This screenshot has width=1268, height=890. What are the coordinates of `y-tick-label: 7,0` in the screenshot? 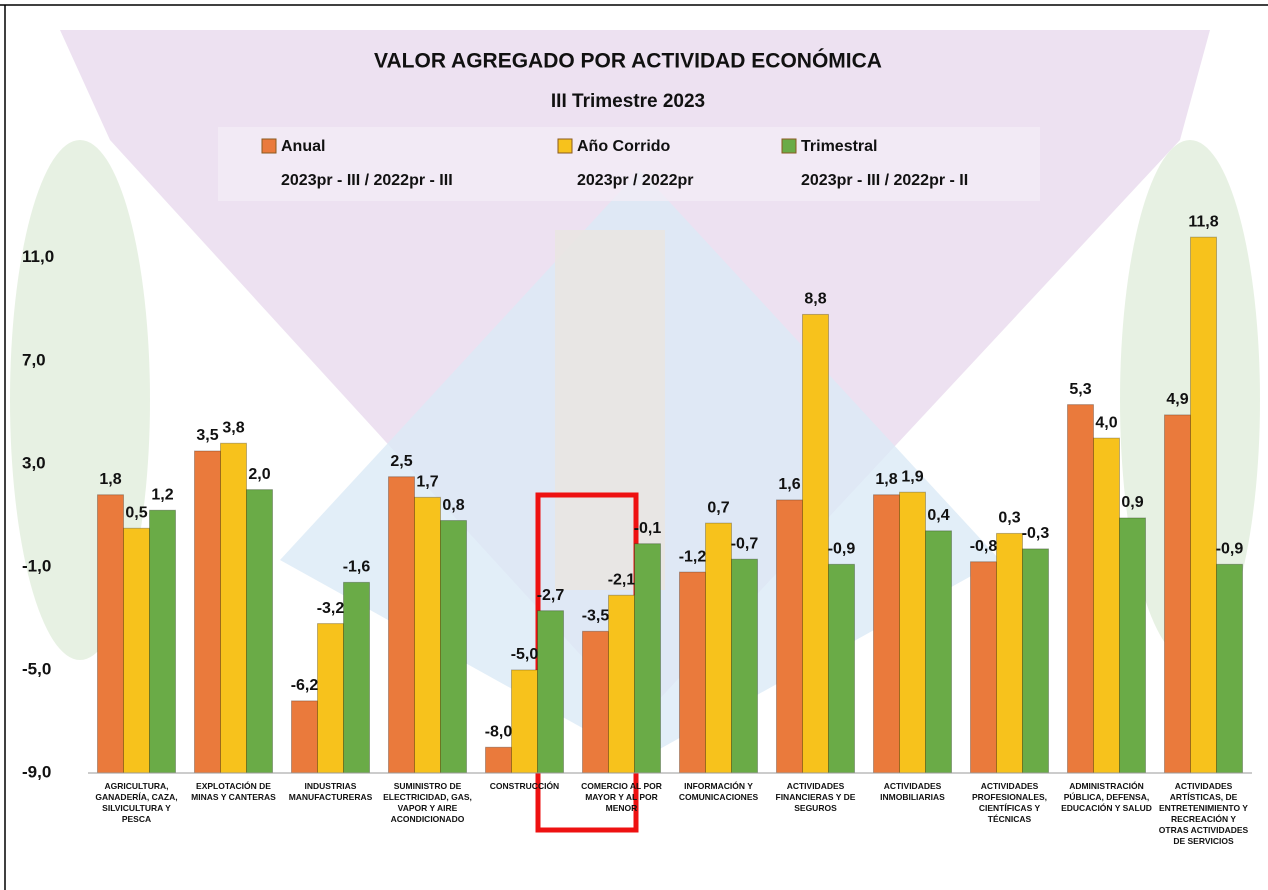 It's located at (34, 359).